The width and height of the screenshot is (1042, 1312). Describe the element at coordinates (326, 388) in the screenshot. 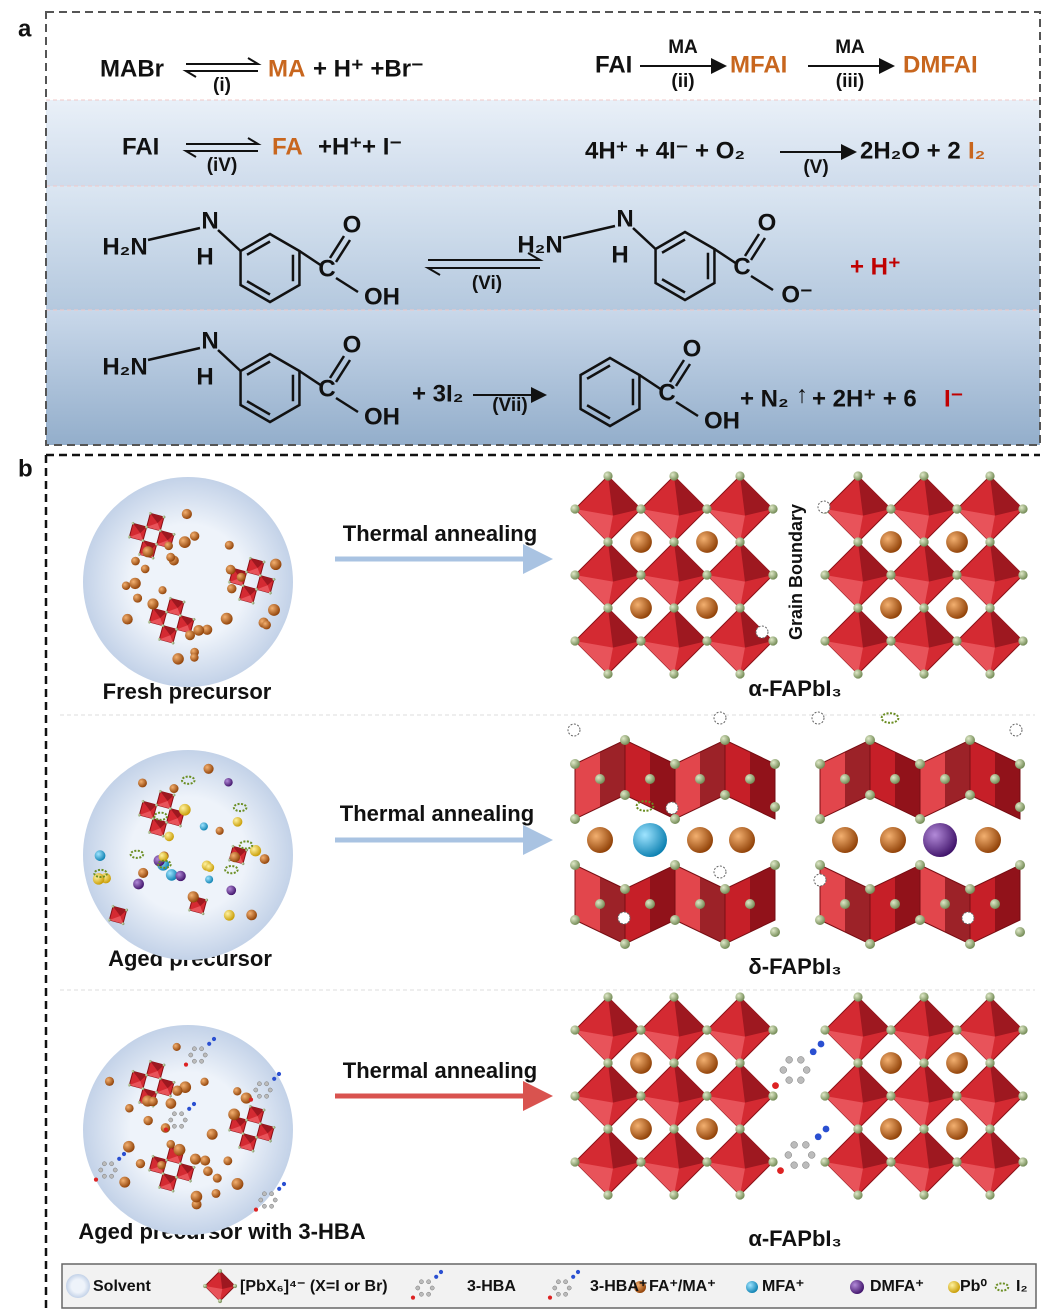

I see `atom-label: C` at that location.